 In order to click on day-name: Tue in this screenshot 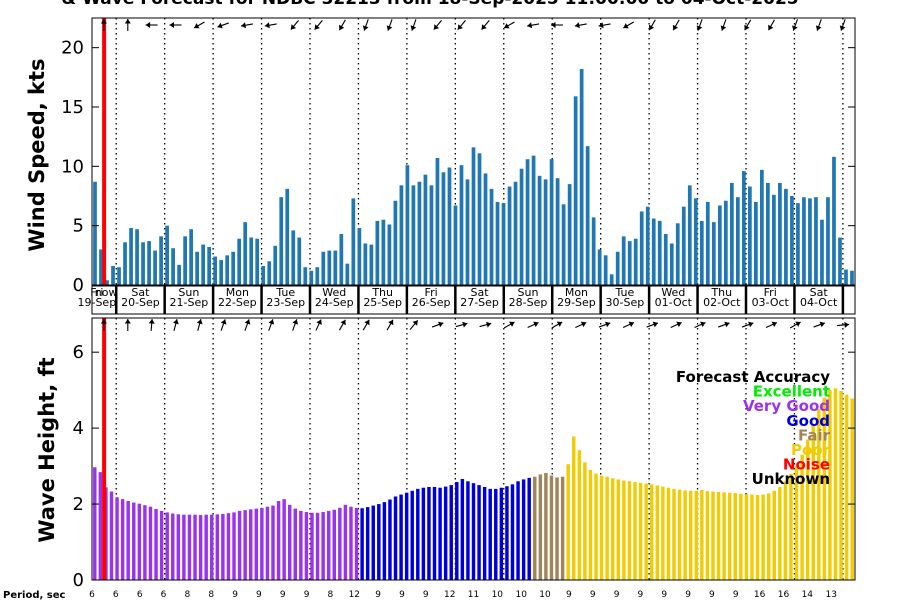, I will do `click(285, 292)`.